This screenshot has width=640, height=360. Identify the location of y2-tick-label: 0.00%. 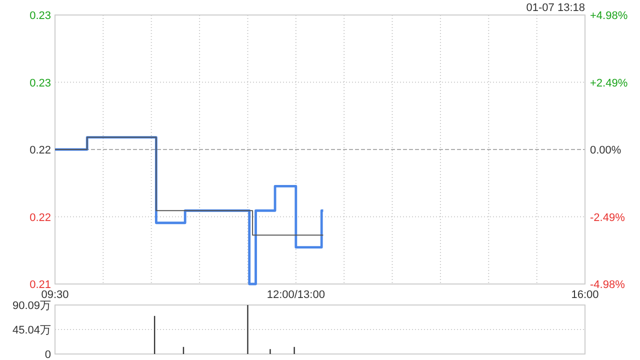
(606, 150).